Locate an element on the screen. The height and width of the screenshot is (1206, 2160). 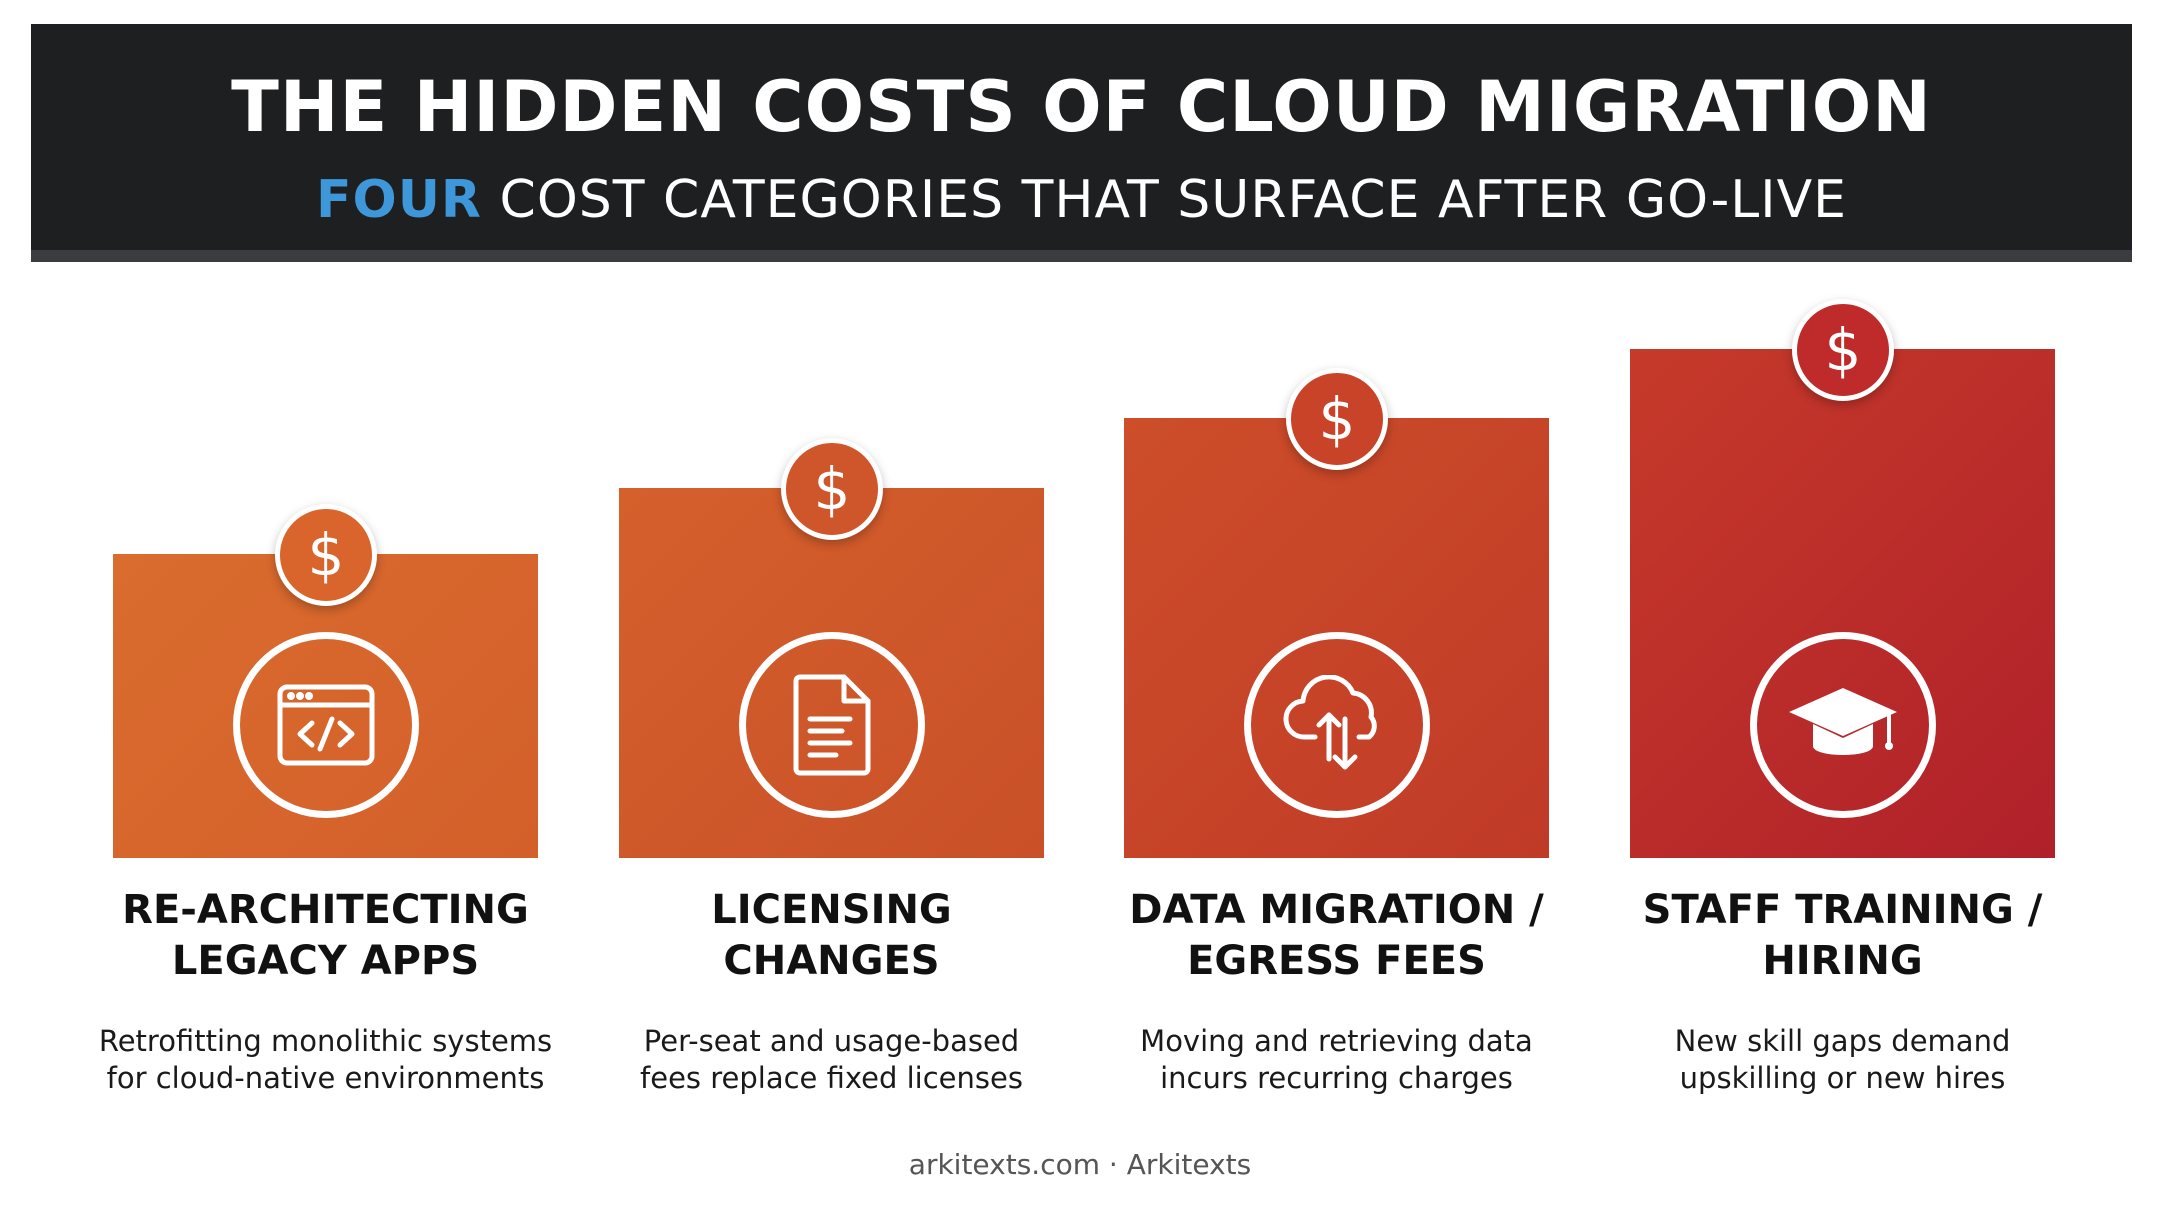
category-description-line: incurs recurring charges is located at coordinates (1336, 1078).